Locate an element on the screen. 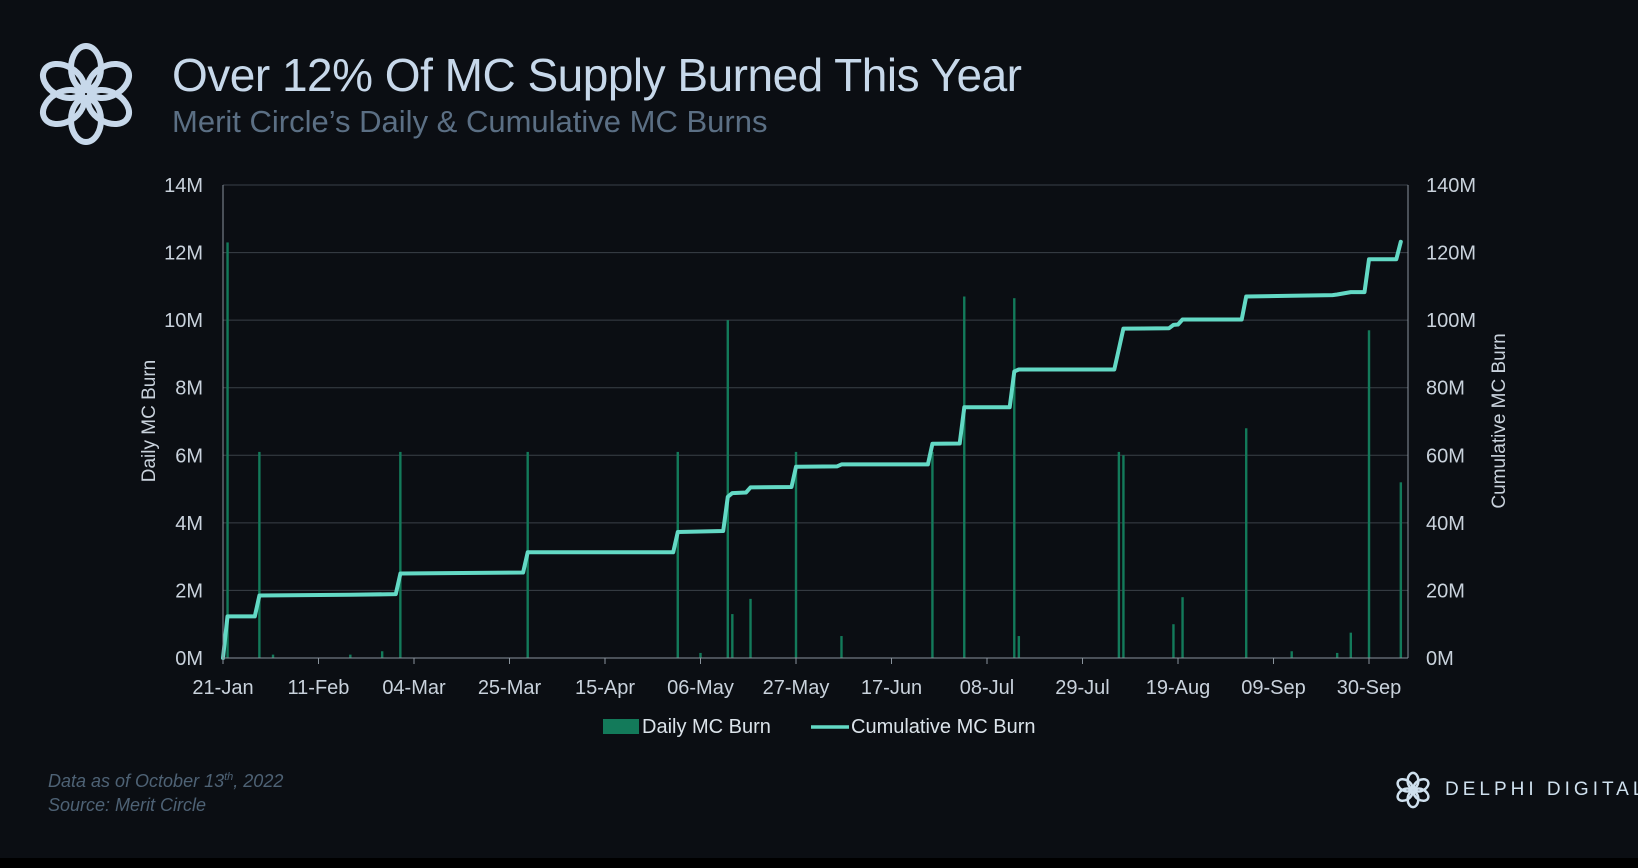 The height and width of the screenshot is (868, 1638). x-tick-label: 09-Sep is located at coordinates (1273, 688).